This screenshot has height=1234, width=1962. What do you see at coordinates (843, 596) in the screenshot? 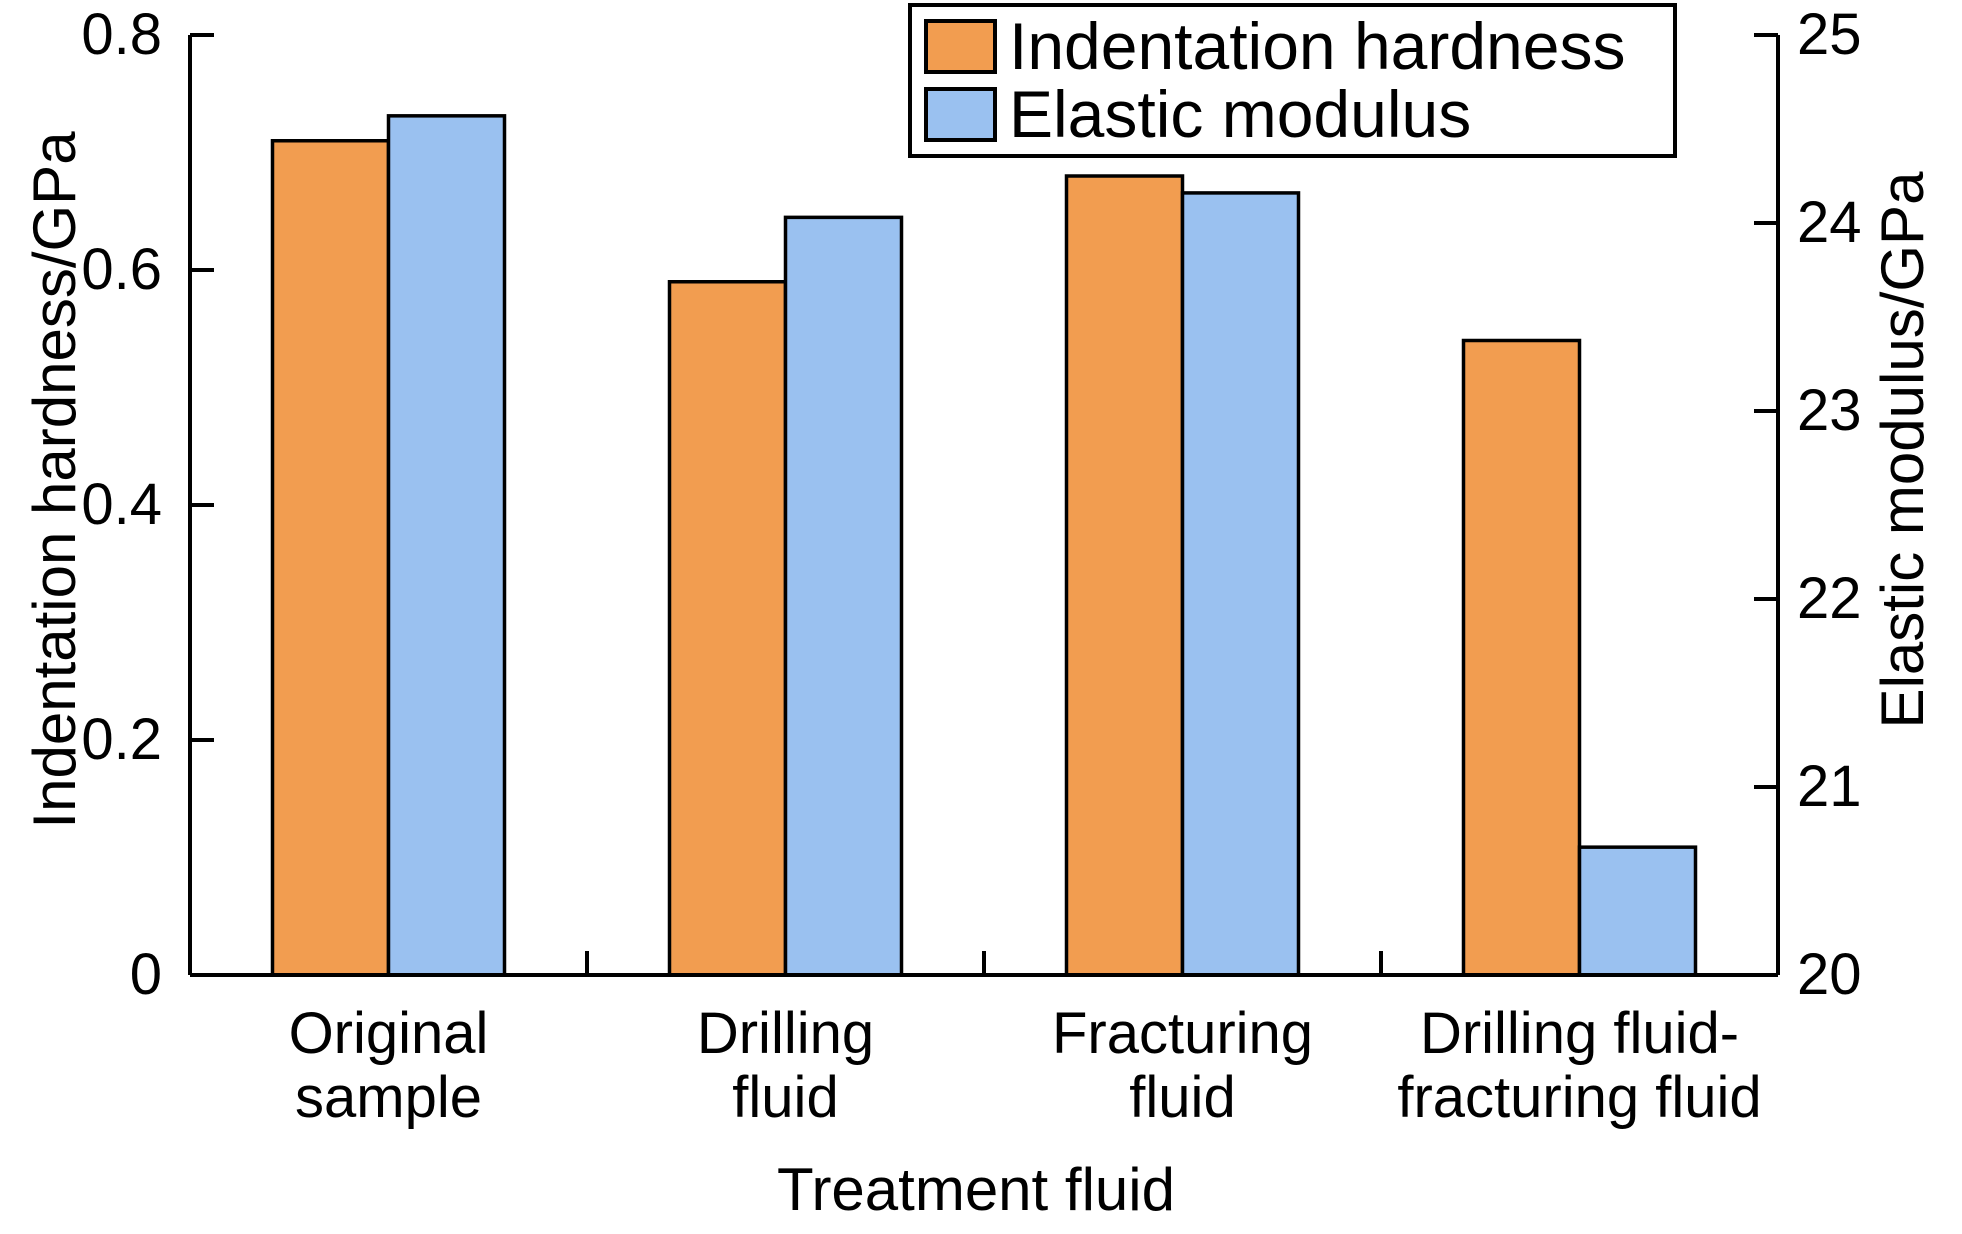
I see `bar-elastic-modulus-drilling` at bounding box center [843, 596].